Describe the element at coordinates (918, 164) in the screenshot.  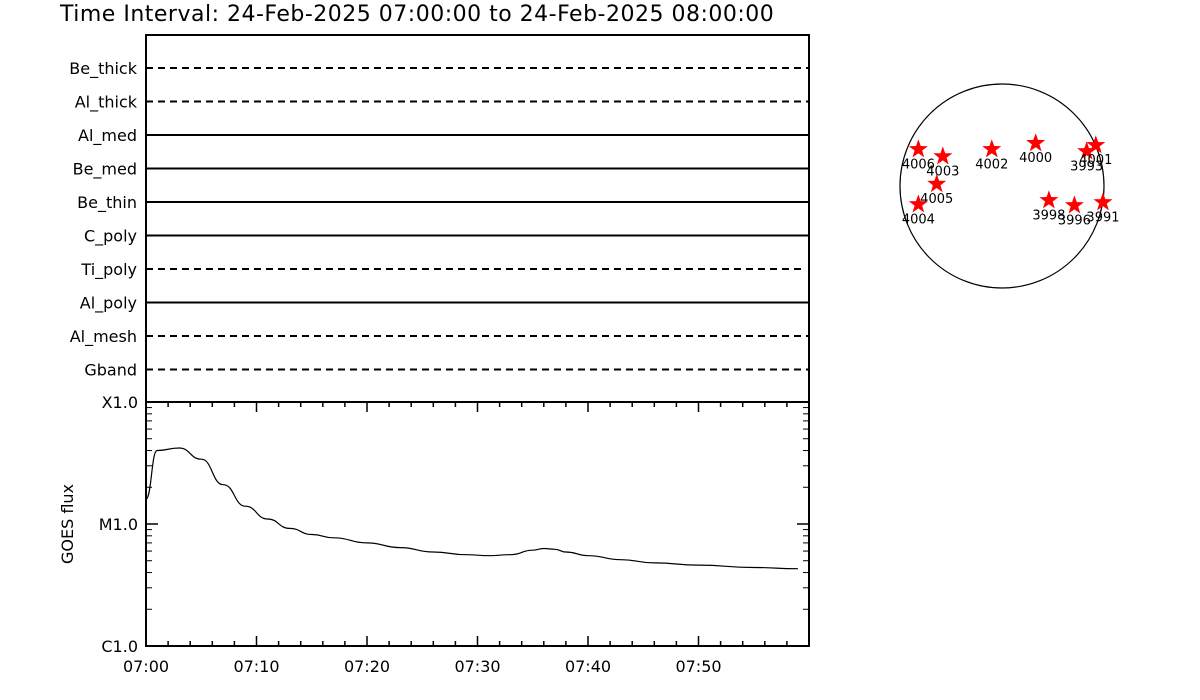
I see `active-region-label-4006: 4006` at that location.